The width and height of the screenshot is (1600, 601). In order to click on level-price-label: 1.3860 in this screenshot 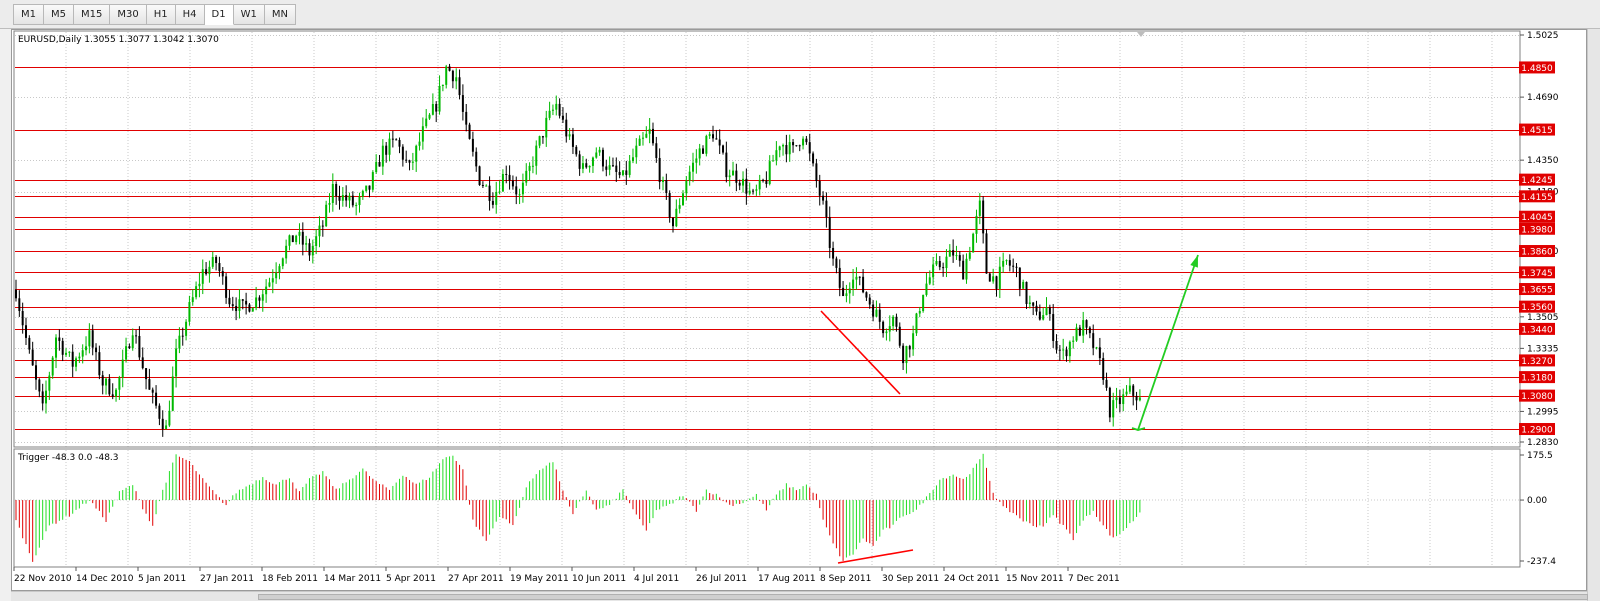, I will do `click(1537, 253)`.